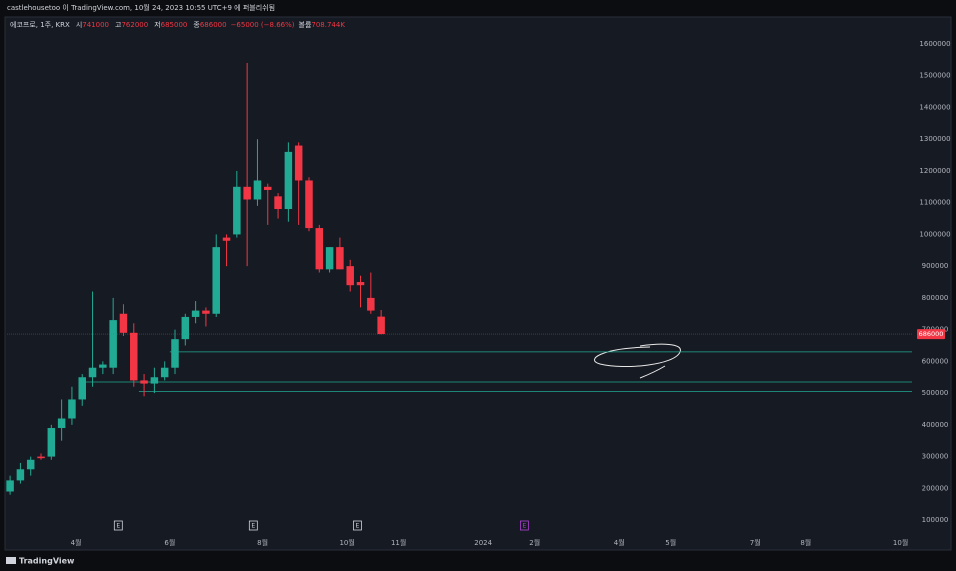 The width and height of the screenshot is (956, 571). What do you see at coordinates (935, 266) in the screenshot?
I see `y-tick-label: 900000` at bounding box center [935, 266].